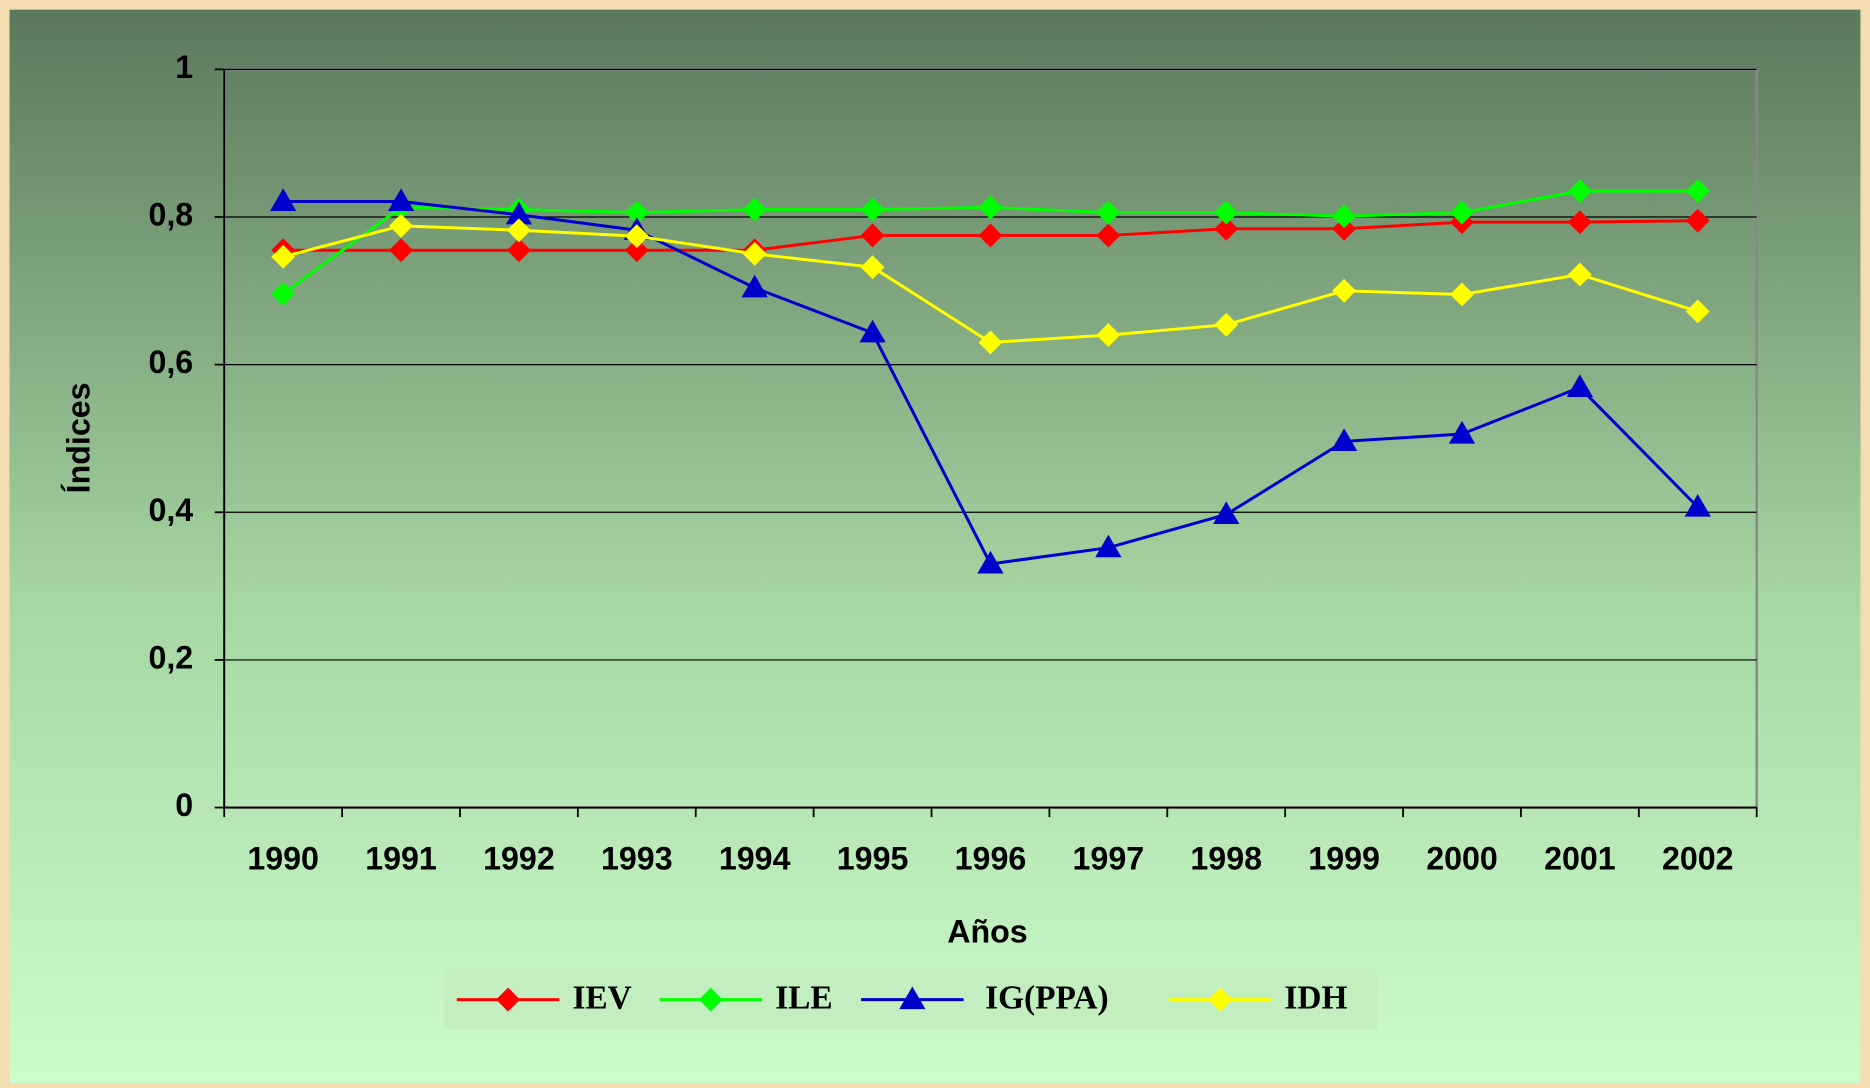 This screenshot has width=1870, height=1088. Describe the element at coordinates (1315, 997) in the screenshot. I see `legend-label: IDH` at that location.